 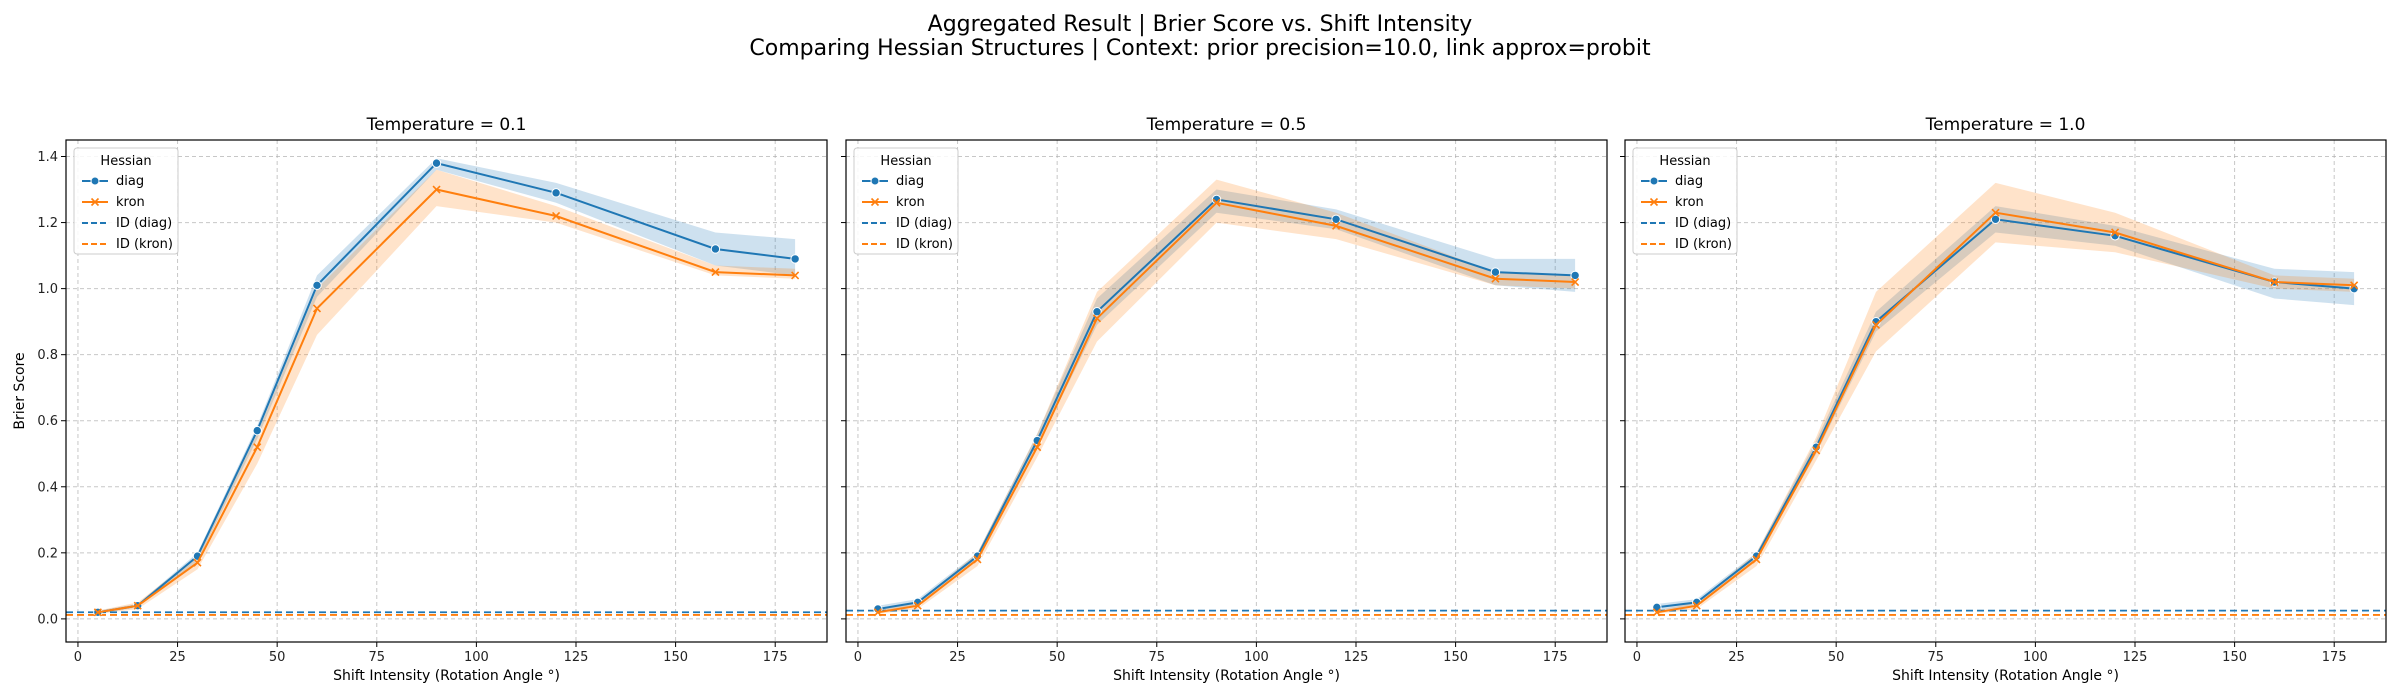 I want to click on y-tick-label: 0.2, so click(x=47, y=553).